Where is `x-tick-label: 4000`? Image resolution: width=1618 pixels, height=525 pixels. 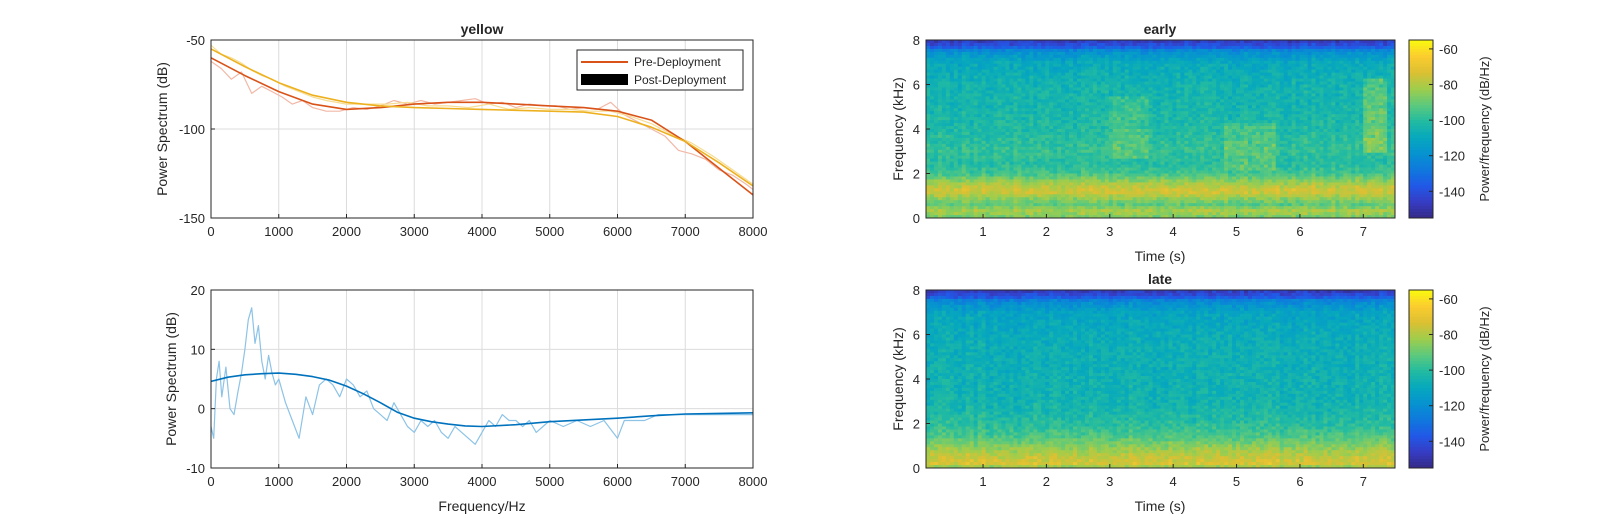
x-tick-label: 4000 is located at coordinates (482, 481).